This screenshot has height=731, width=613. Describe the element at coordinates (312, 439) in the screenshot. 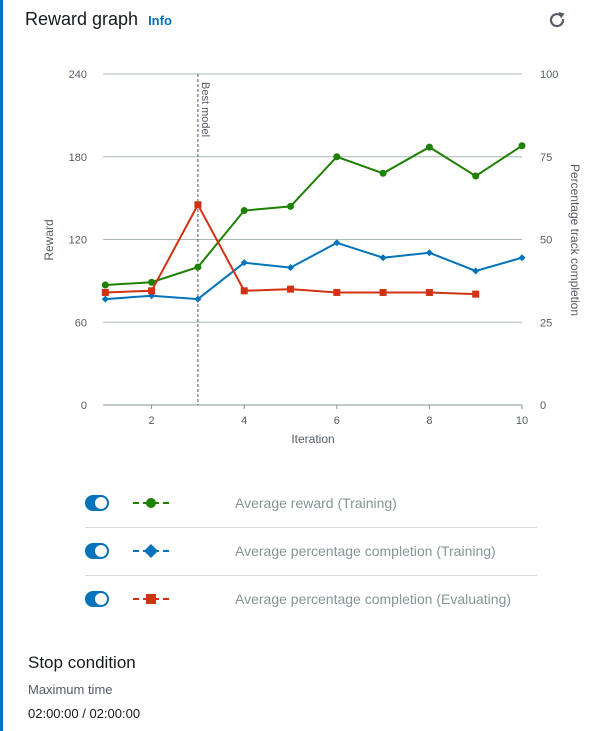

I see `x-axis-label: Iteration` at that location.